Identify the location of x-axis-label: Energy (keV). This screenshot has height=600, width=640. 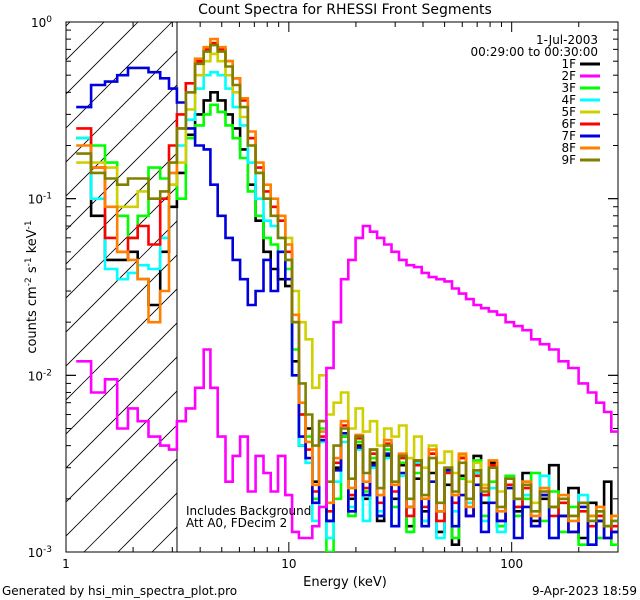
(345, 582).